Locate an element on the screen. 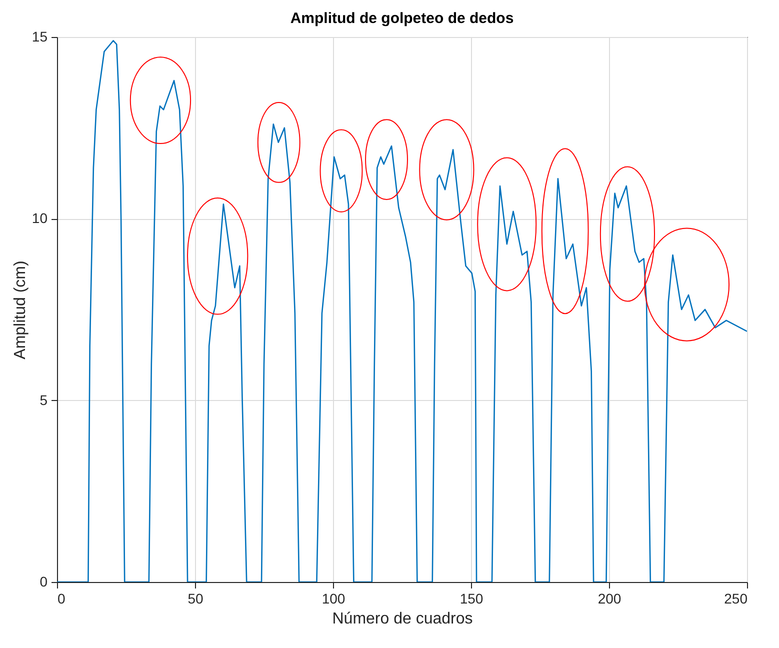 This screenshot has width=779, height=648. y-axis-title: Amplitud (cm) is located at coordinates (20, 310).